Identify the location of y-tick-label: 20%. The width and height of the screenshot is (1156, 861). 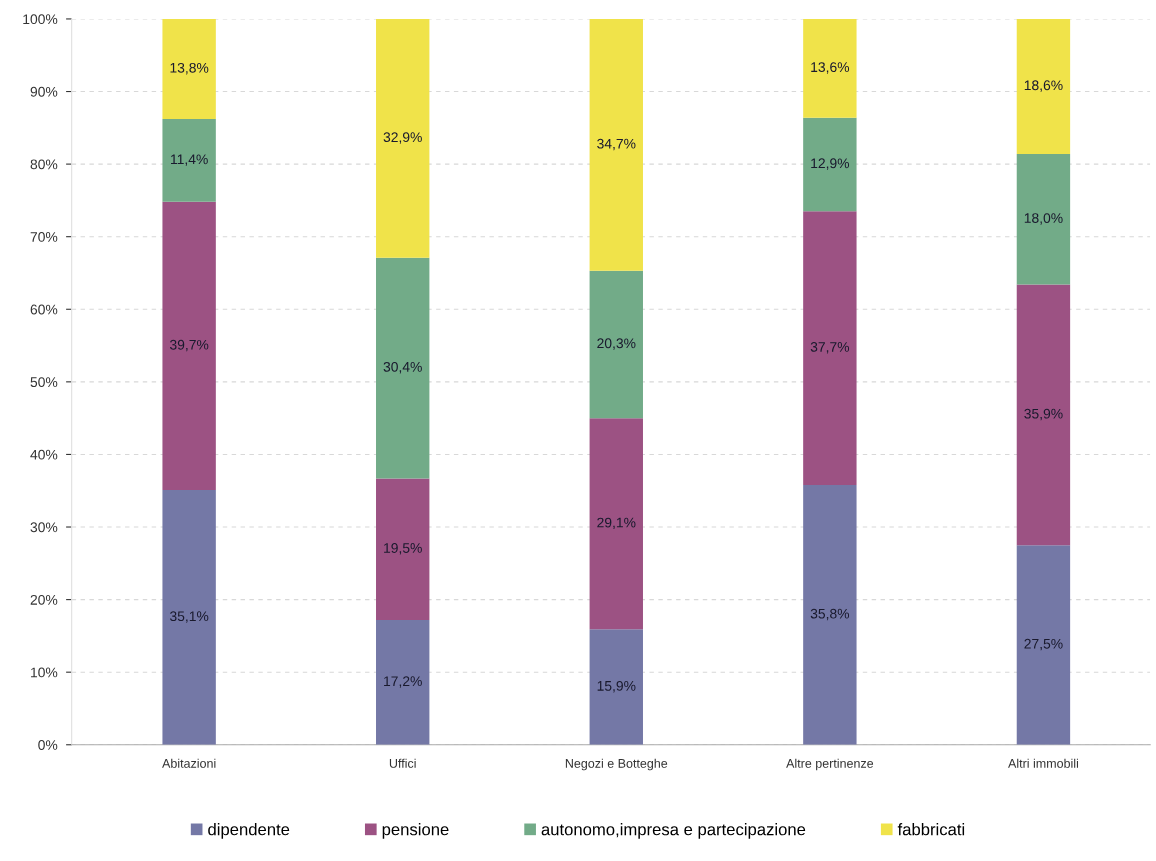
(44, 599).